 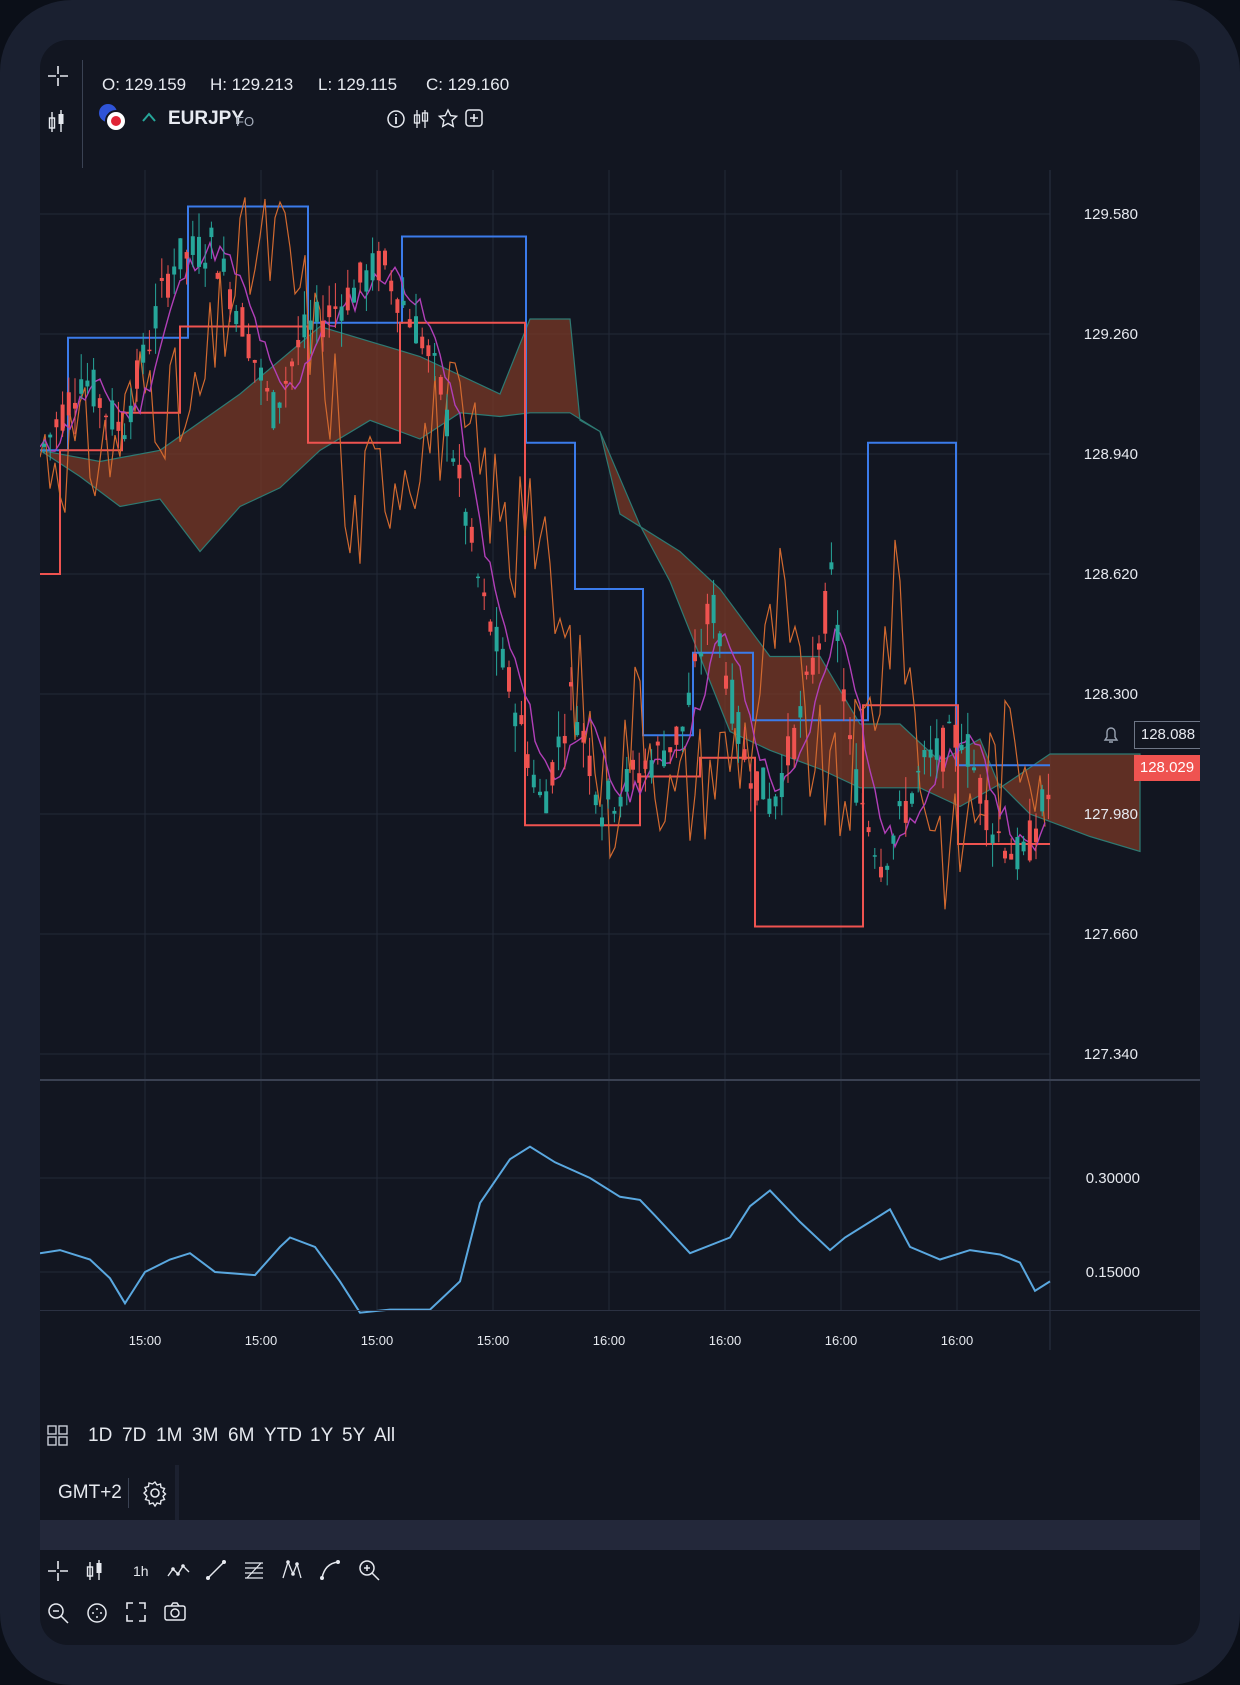 I want to click on zoom-in-icon, so click(x=369, y=1570).